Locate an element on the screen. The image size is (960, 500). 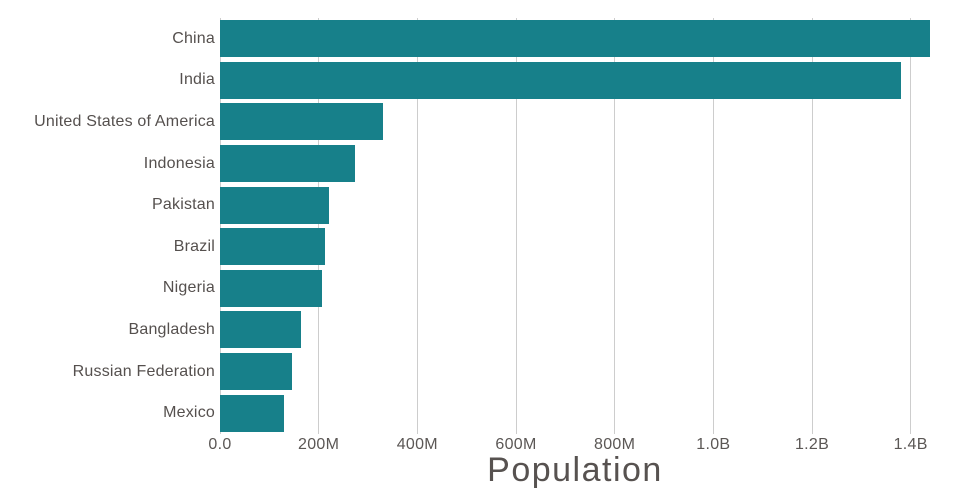
category-label-mexico: Mexico is located at coordinates (189, 413).